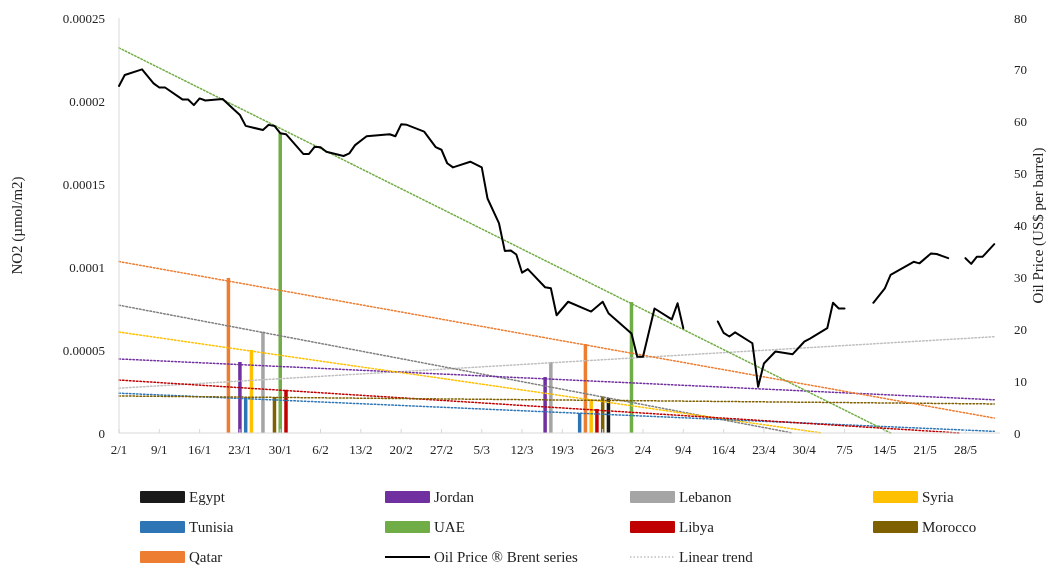 The height and width of the screenshot is (569, 1051). Describe the element at coordinates (1020, 277) in the screenshot. I see `y2-tick-label: 30` at that location.